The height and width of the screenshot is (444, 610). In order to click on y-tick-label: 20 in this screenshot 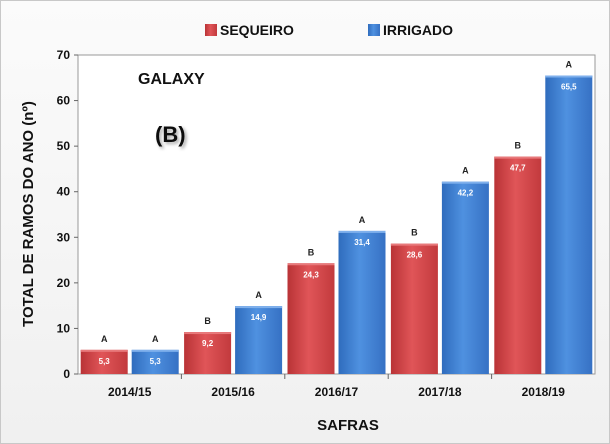, I will do `click(64, 283)`.